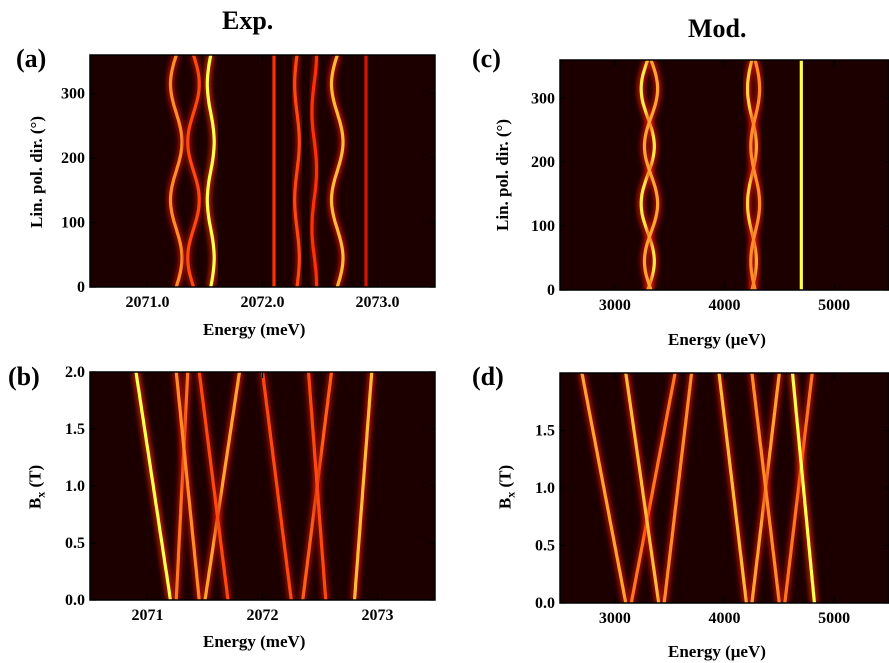 The image size is (889, 663). I want to click on xlabel-a: Energy (meV), so click(254, 329).